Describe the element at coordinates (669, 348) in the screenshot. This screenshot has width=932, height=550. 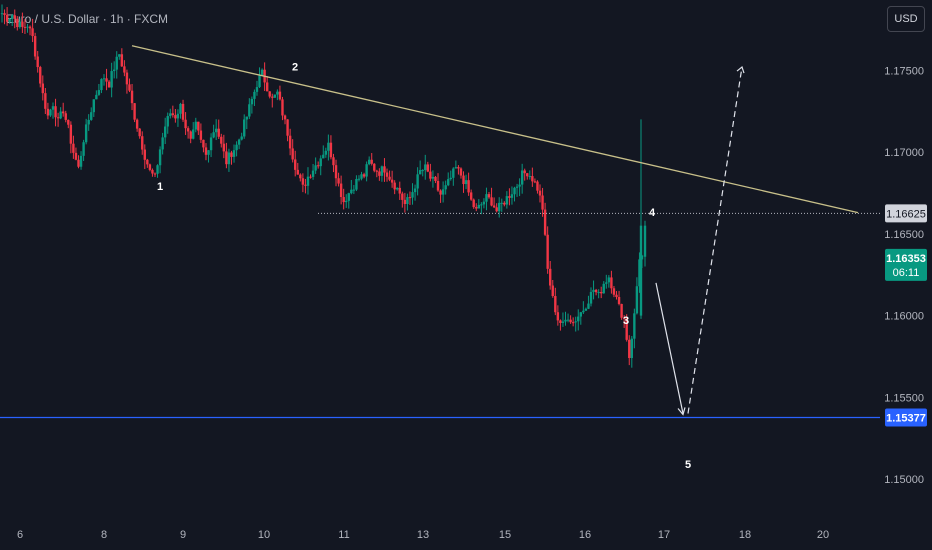
I see `projection-arrow-down` at that location.